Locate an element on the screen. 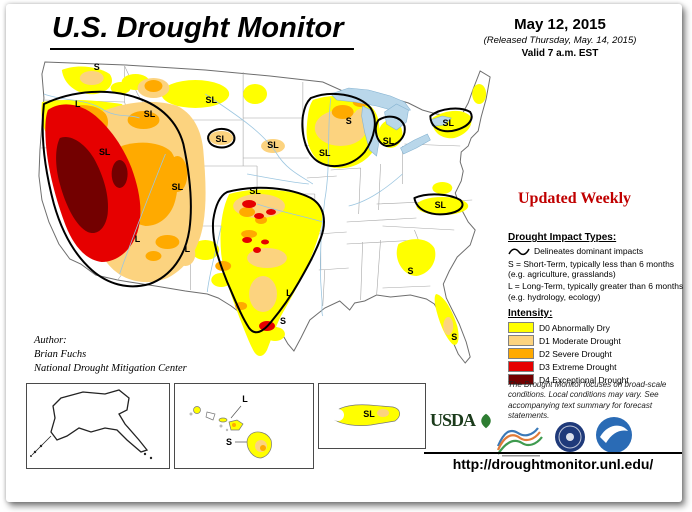 This screenshot has width=692, height=512. updated-weekly-note: Updated Weekly is located at coordinates (575, 198).